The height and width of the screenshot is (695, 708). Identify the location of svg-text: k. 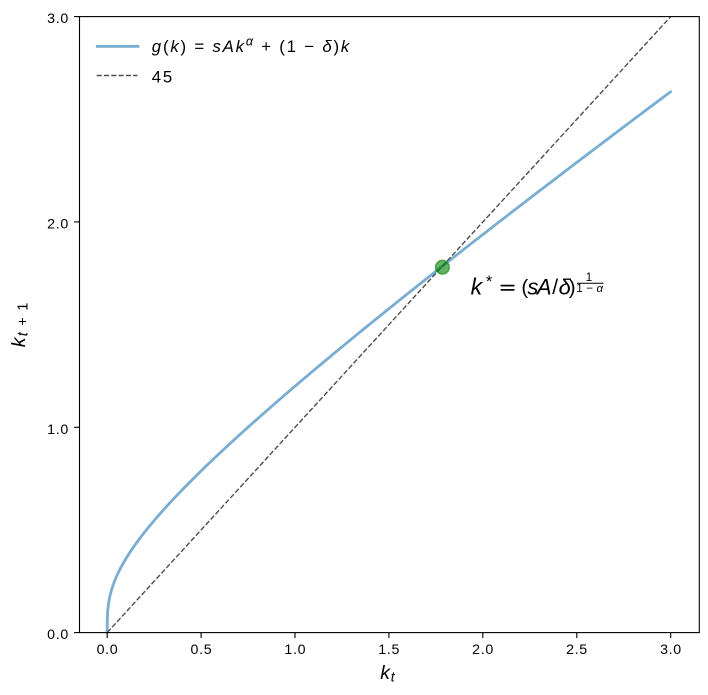
(477, 287).